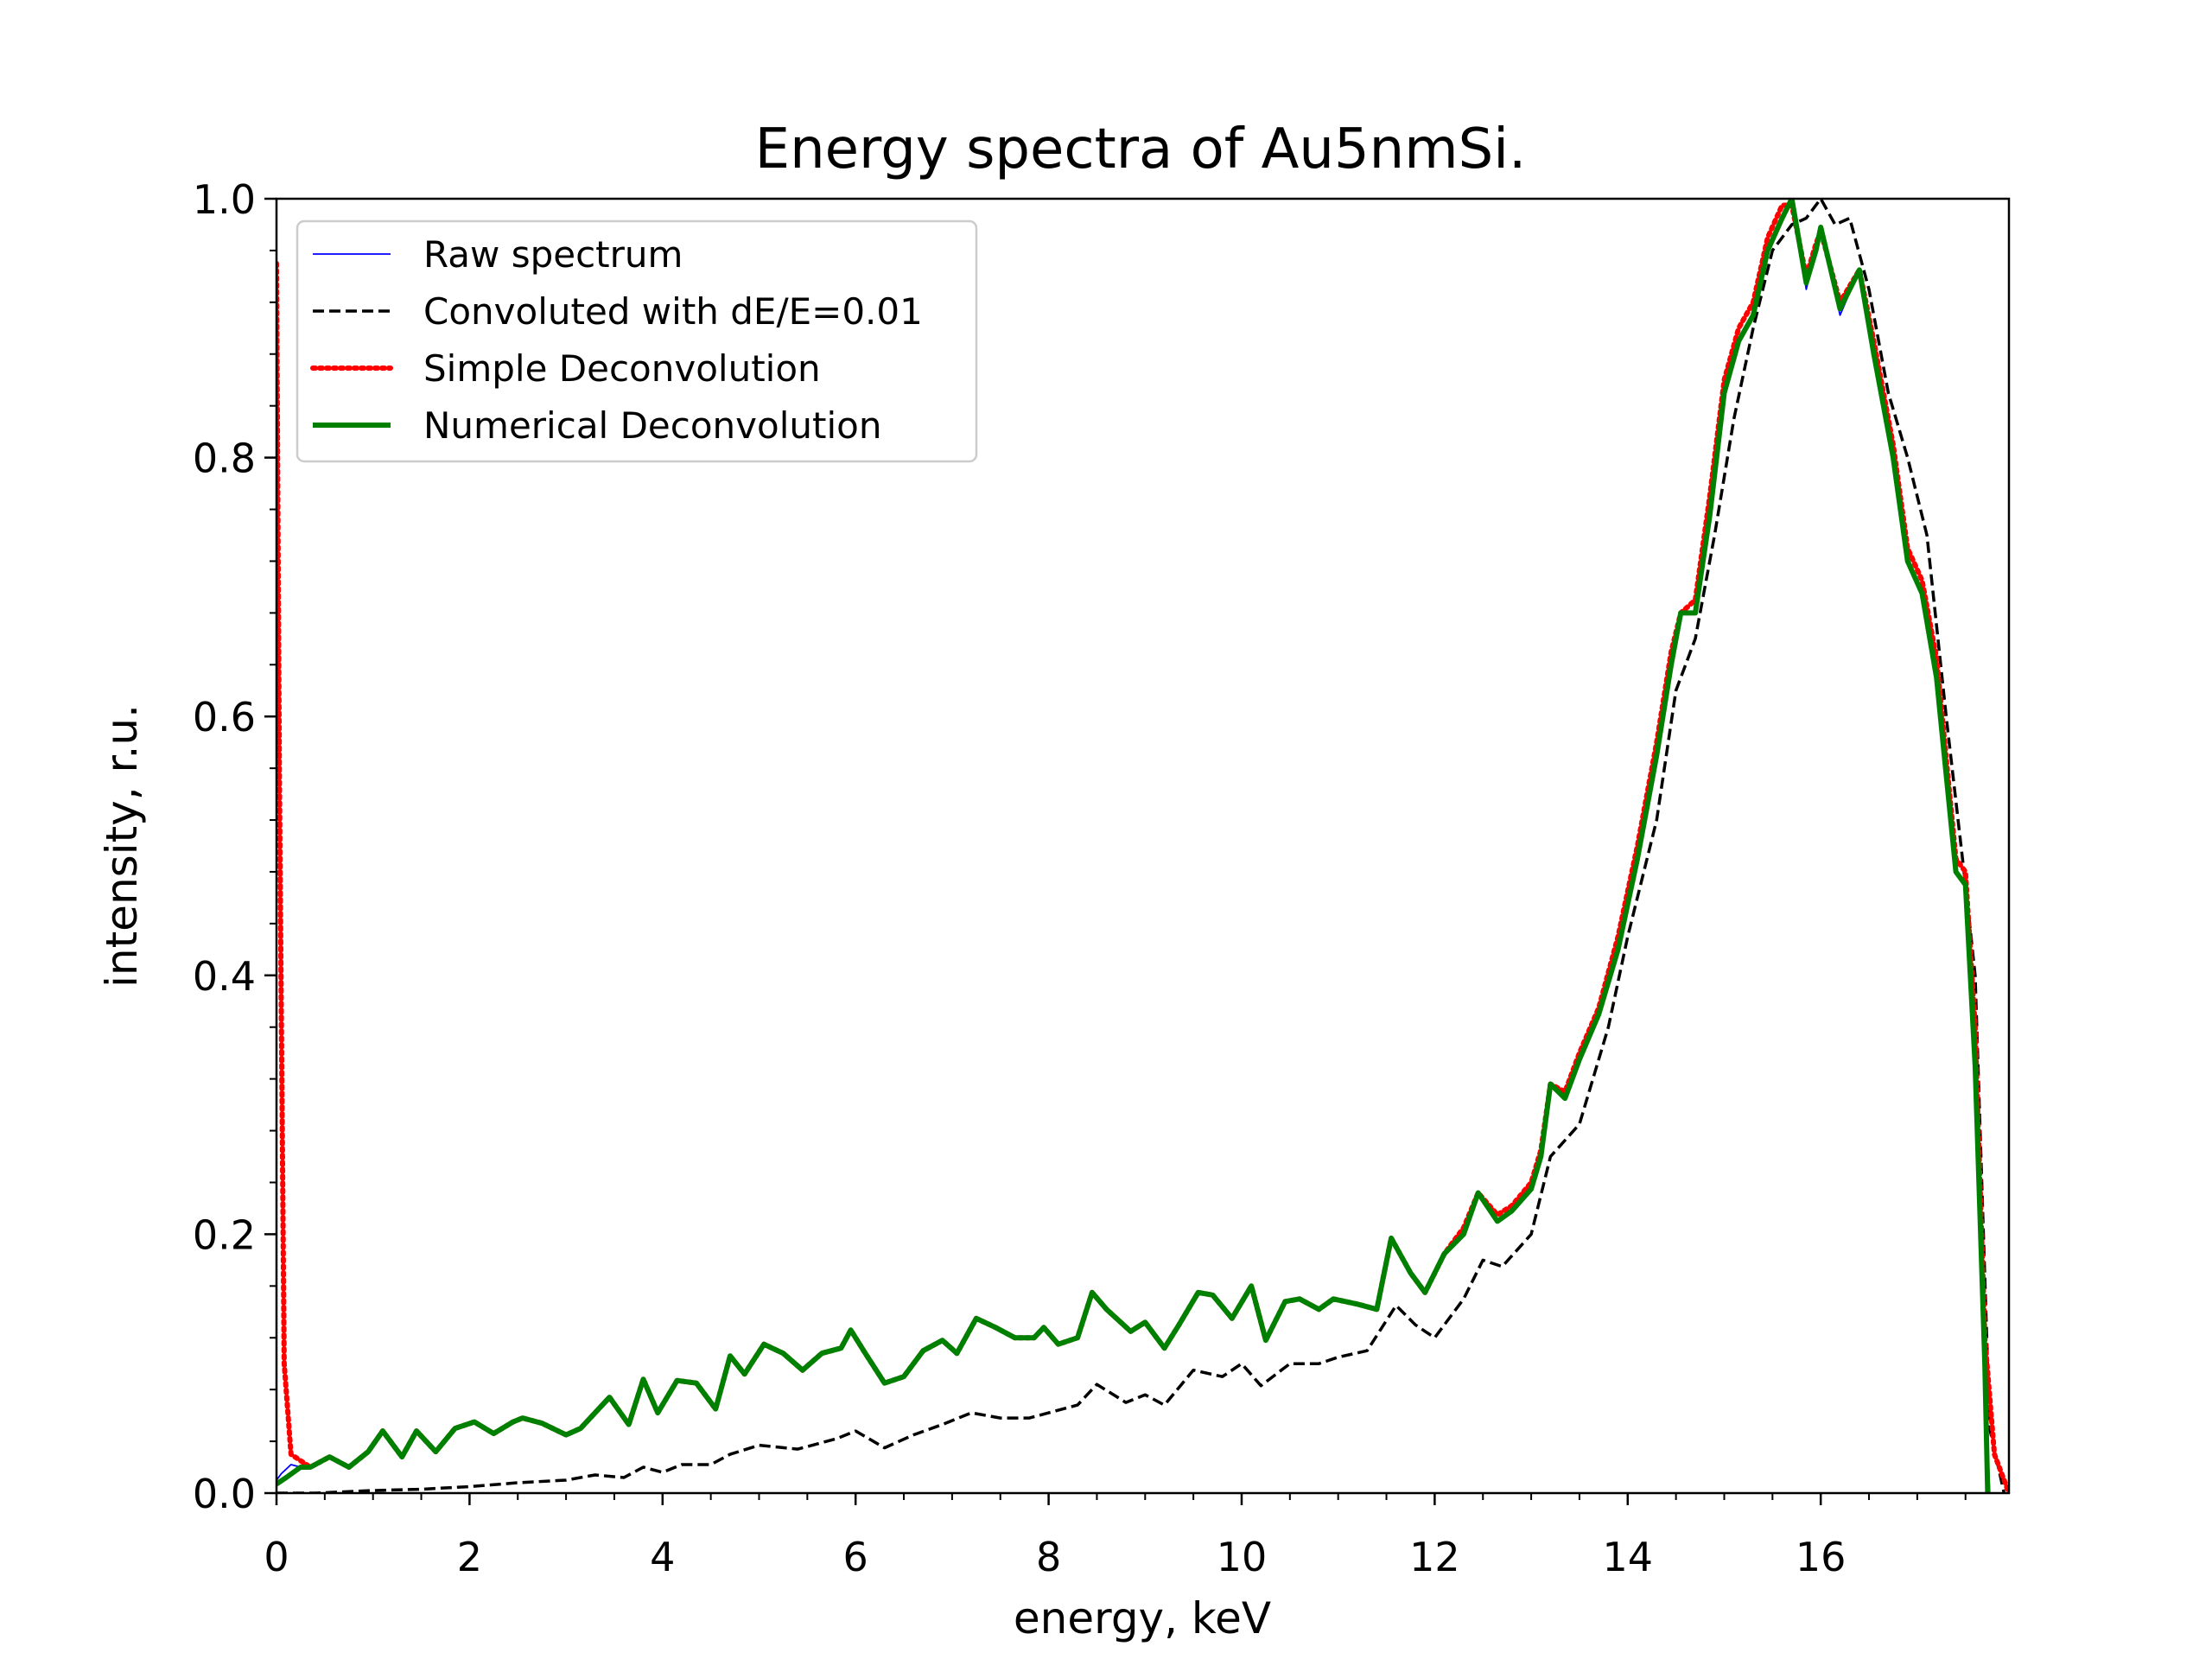  Describe the element at coordinates (122, 846) in the screenshot. I see `y-axis-label: intensity, r.u.` at that location.